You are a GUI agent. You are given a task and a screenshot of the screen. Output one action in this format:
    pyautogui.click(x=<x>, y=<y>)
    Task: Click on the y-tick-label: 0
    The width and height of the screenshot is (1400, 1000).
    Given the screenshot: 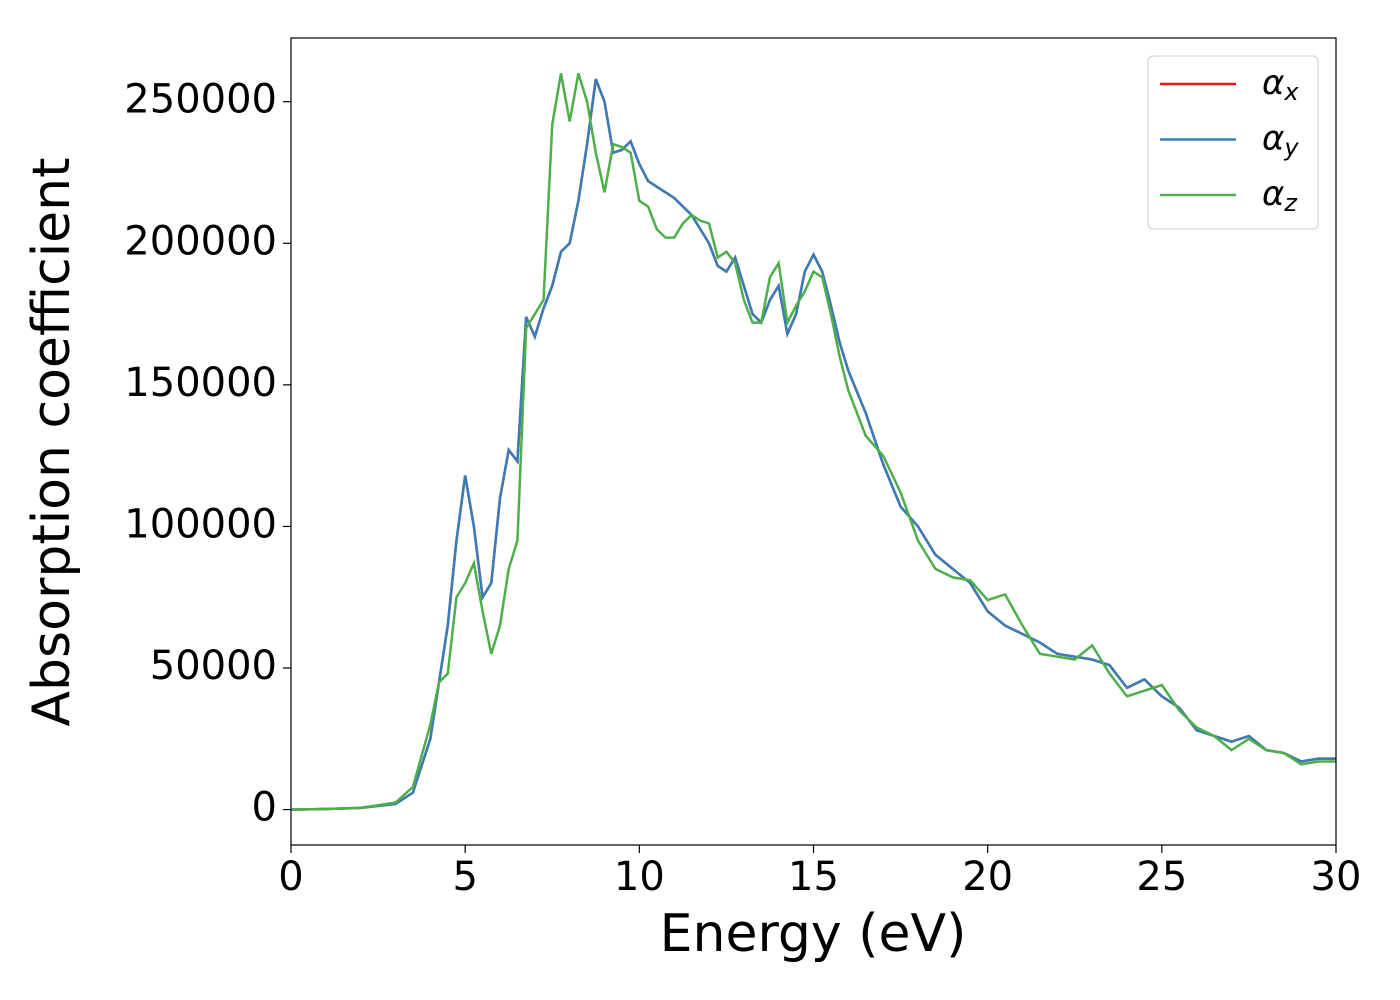 What is the action you would take?
    pyautogui.click(x=264, y=808)
    